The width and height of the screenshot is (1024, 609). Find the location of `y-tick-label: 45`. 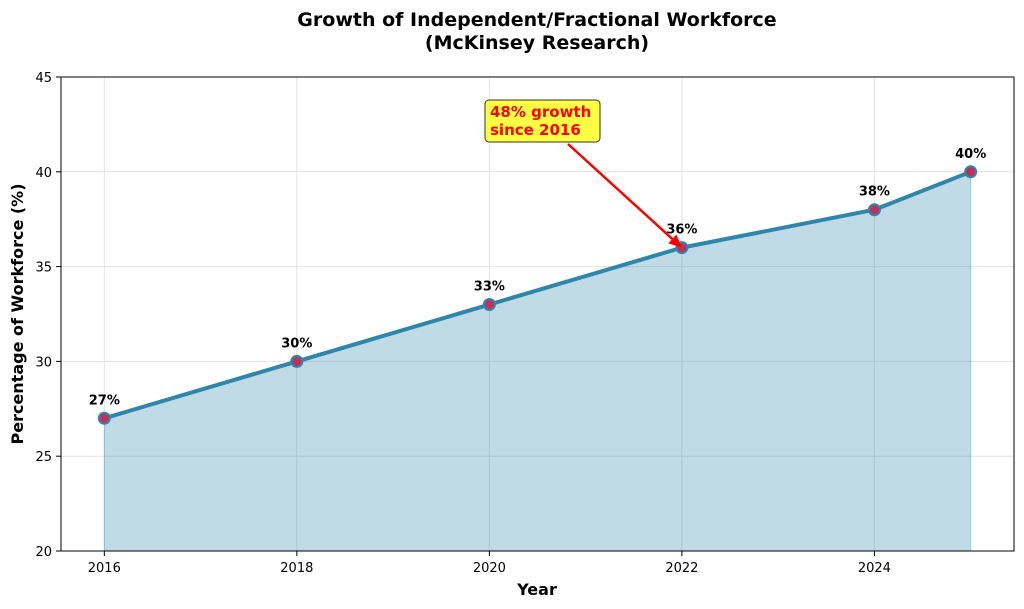

y-tick-label: 45 is located at coordinates (43, 78).